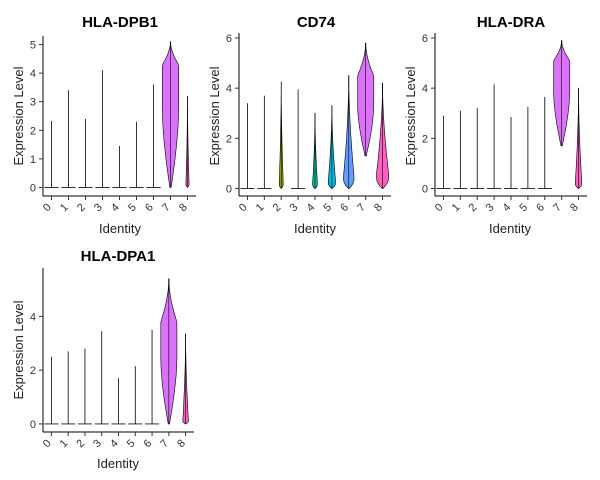 Image resolution: width=600 pixels, height=480 pixels. I want to click on y-tick-label: 5, so click(33, 46).